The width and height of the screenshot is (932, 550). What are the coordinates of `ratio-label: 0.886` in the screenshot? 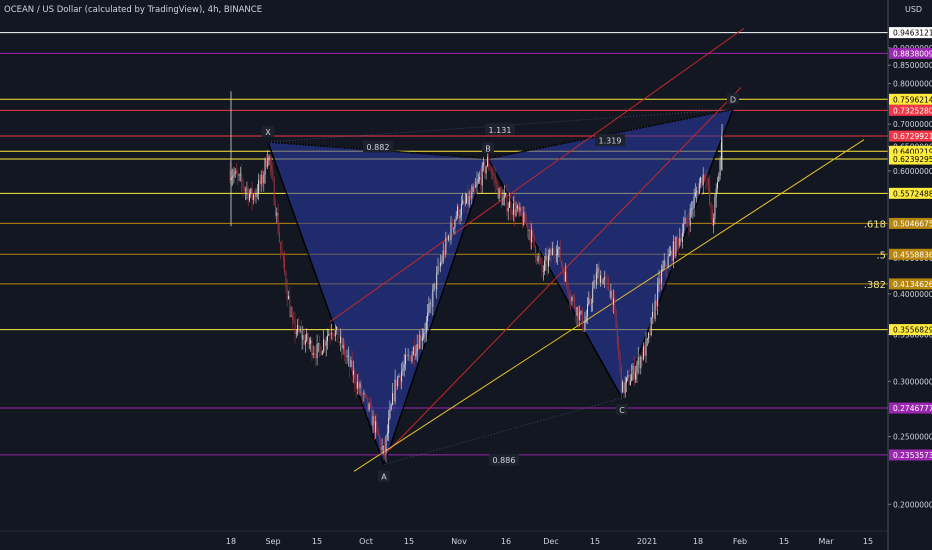 It's located at (504, 460).